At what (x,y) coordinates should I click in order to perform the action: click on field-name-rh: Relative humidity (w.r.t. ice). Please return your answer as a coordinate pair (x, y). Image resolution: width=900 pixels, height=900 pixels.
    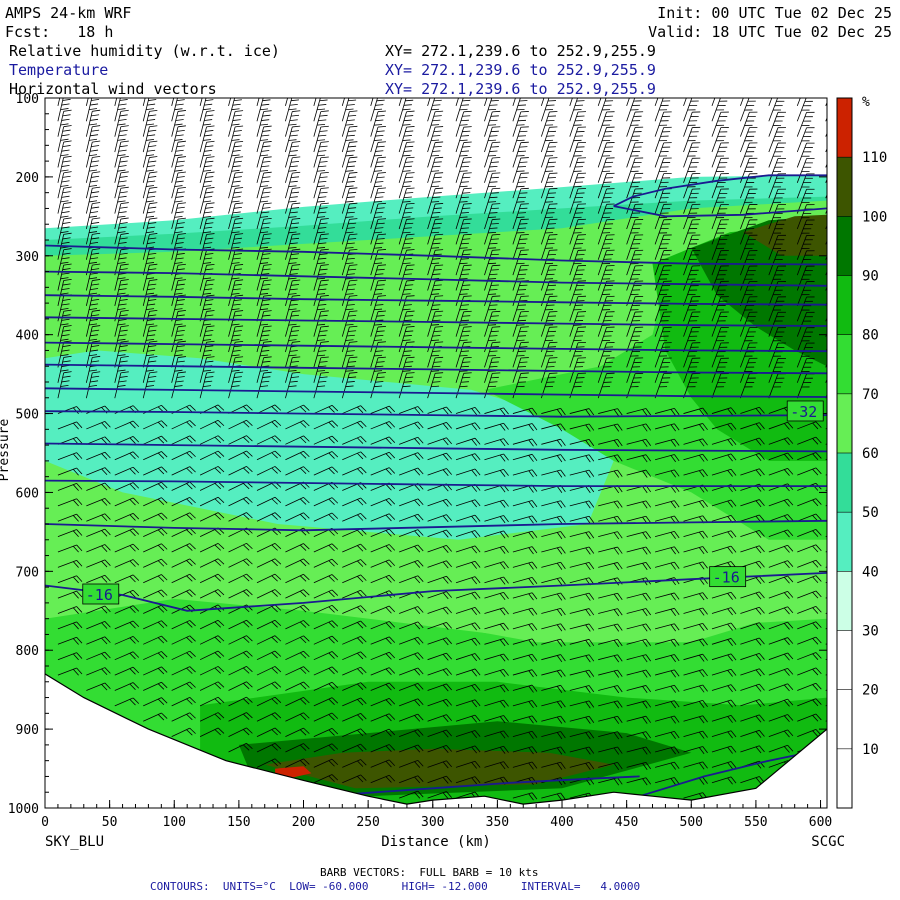
    Looking at the image, I should click on (144, 51).